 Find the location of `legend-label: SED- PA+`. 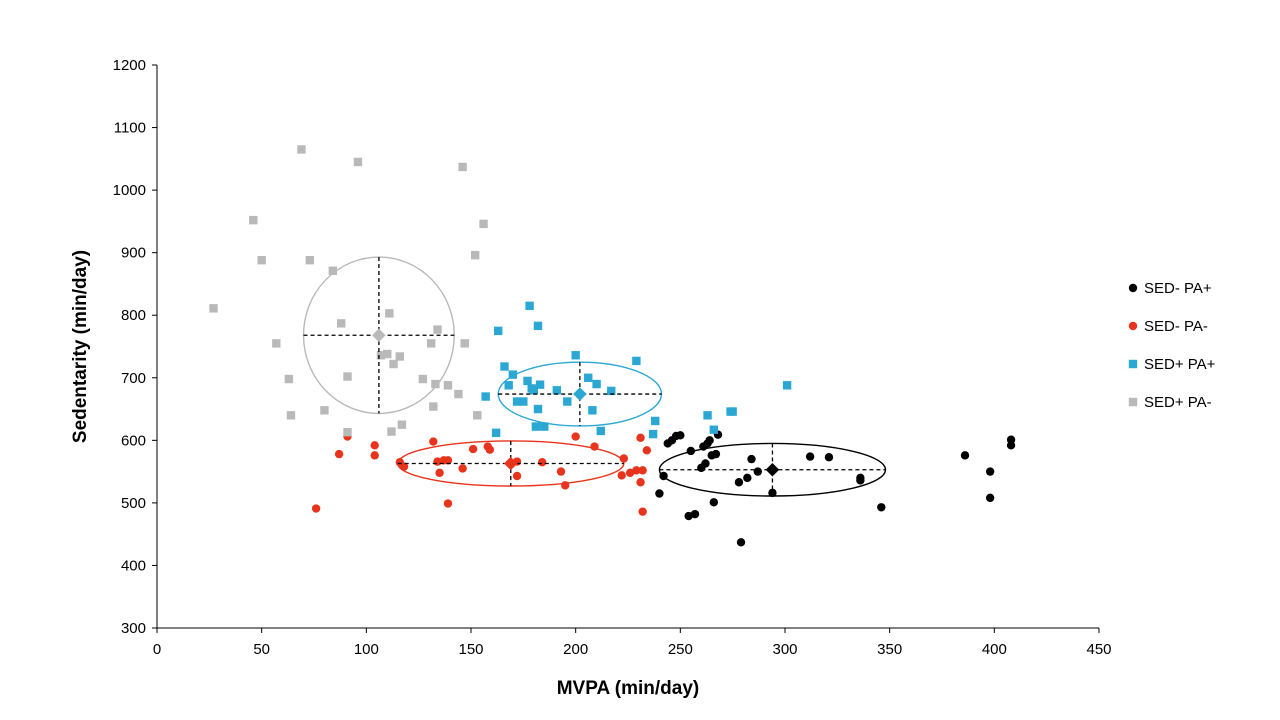

legend-label: SED- PA+ is located at coordinates (1178, 288).